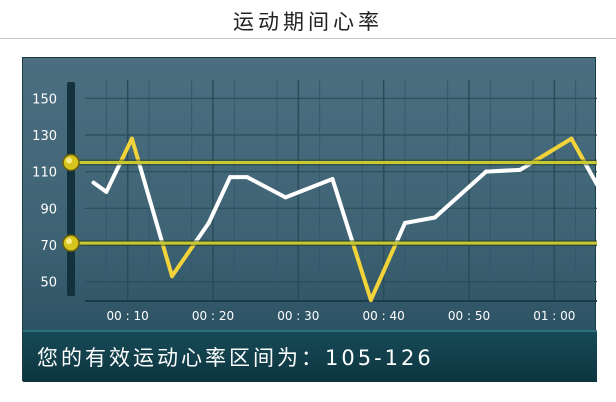 This screenshot has width=616, height=402. What do you see at coordinates (384, 316) in the screenshot?
I see `x-tick-label: 00 : 40` at bounding box center [384, 316].